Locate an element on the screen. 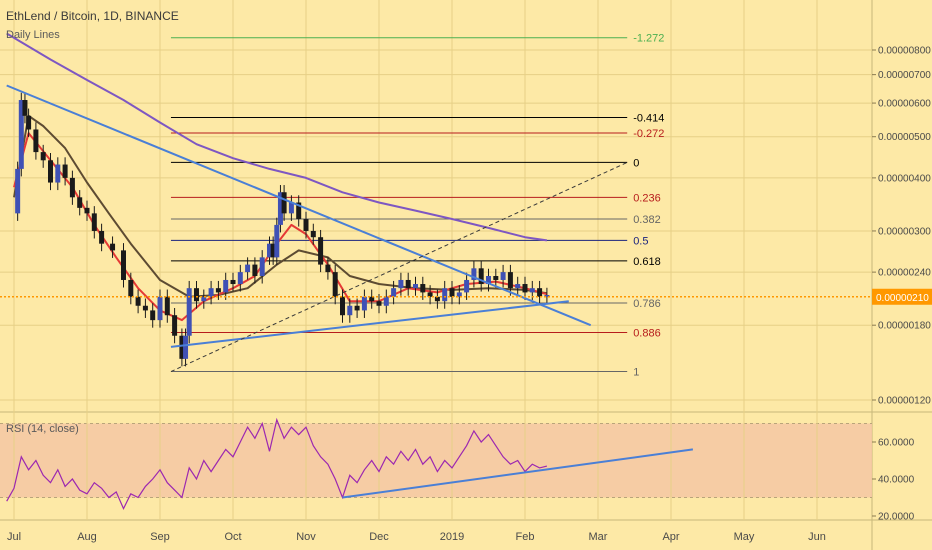 The height and width of the screenshot is (550, 932). fib-level-label: -1.272 is located at coordinates (648, 39).